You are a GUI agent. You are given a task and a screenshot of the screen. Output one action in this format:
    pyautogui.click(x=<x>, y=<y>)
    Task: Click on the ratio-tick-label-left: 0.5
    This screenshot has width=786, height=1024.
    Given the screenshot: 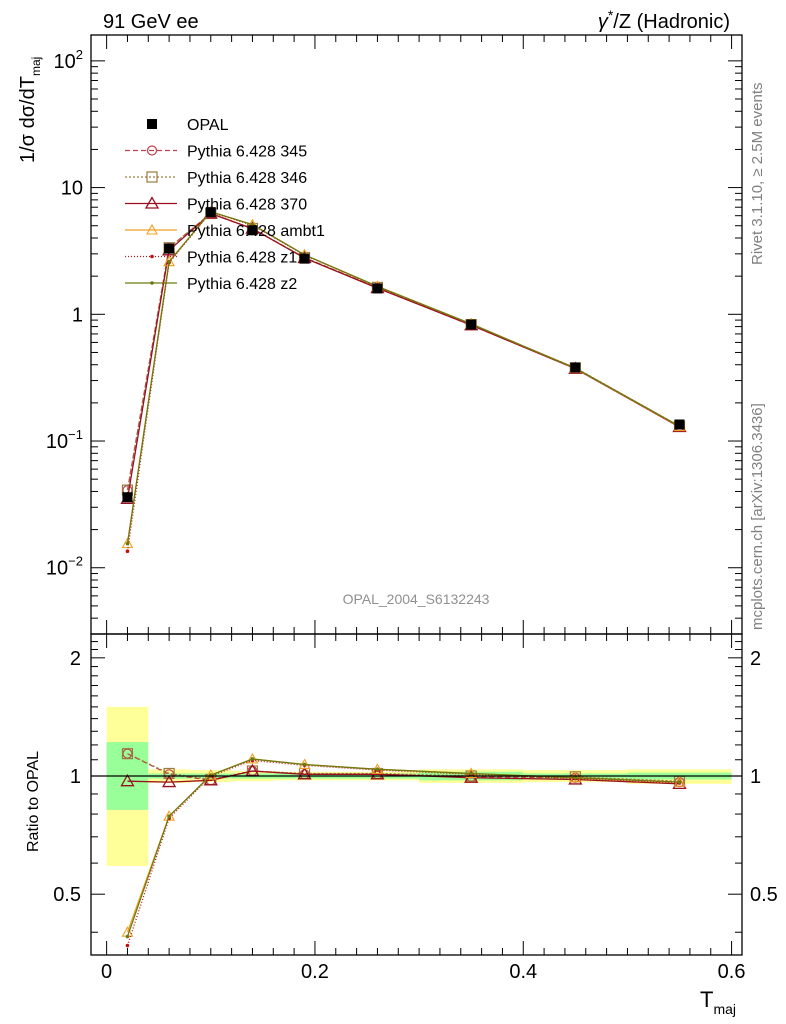 What is the action you would take?
    pyautogui.click(x=67, y=895)
    